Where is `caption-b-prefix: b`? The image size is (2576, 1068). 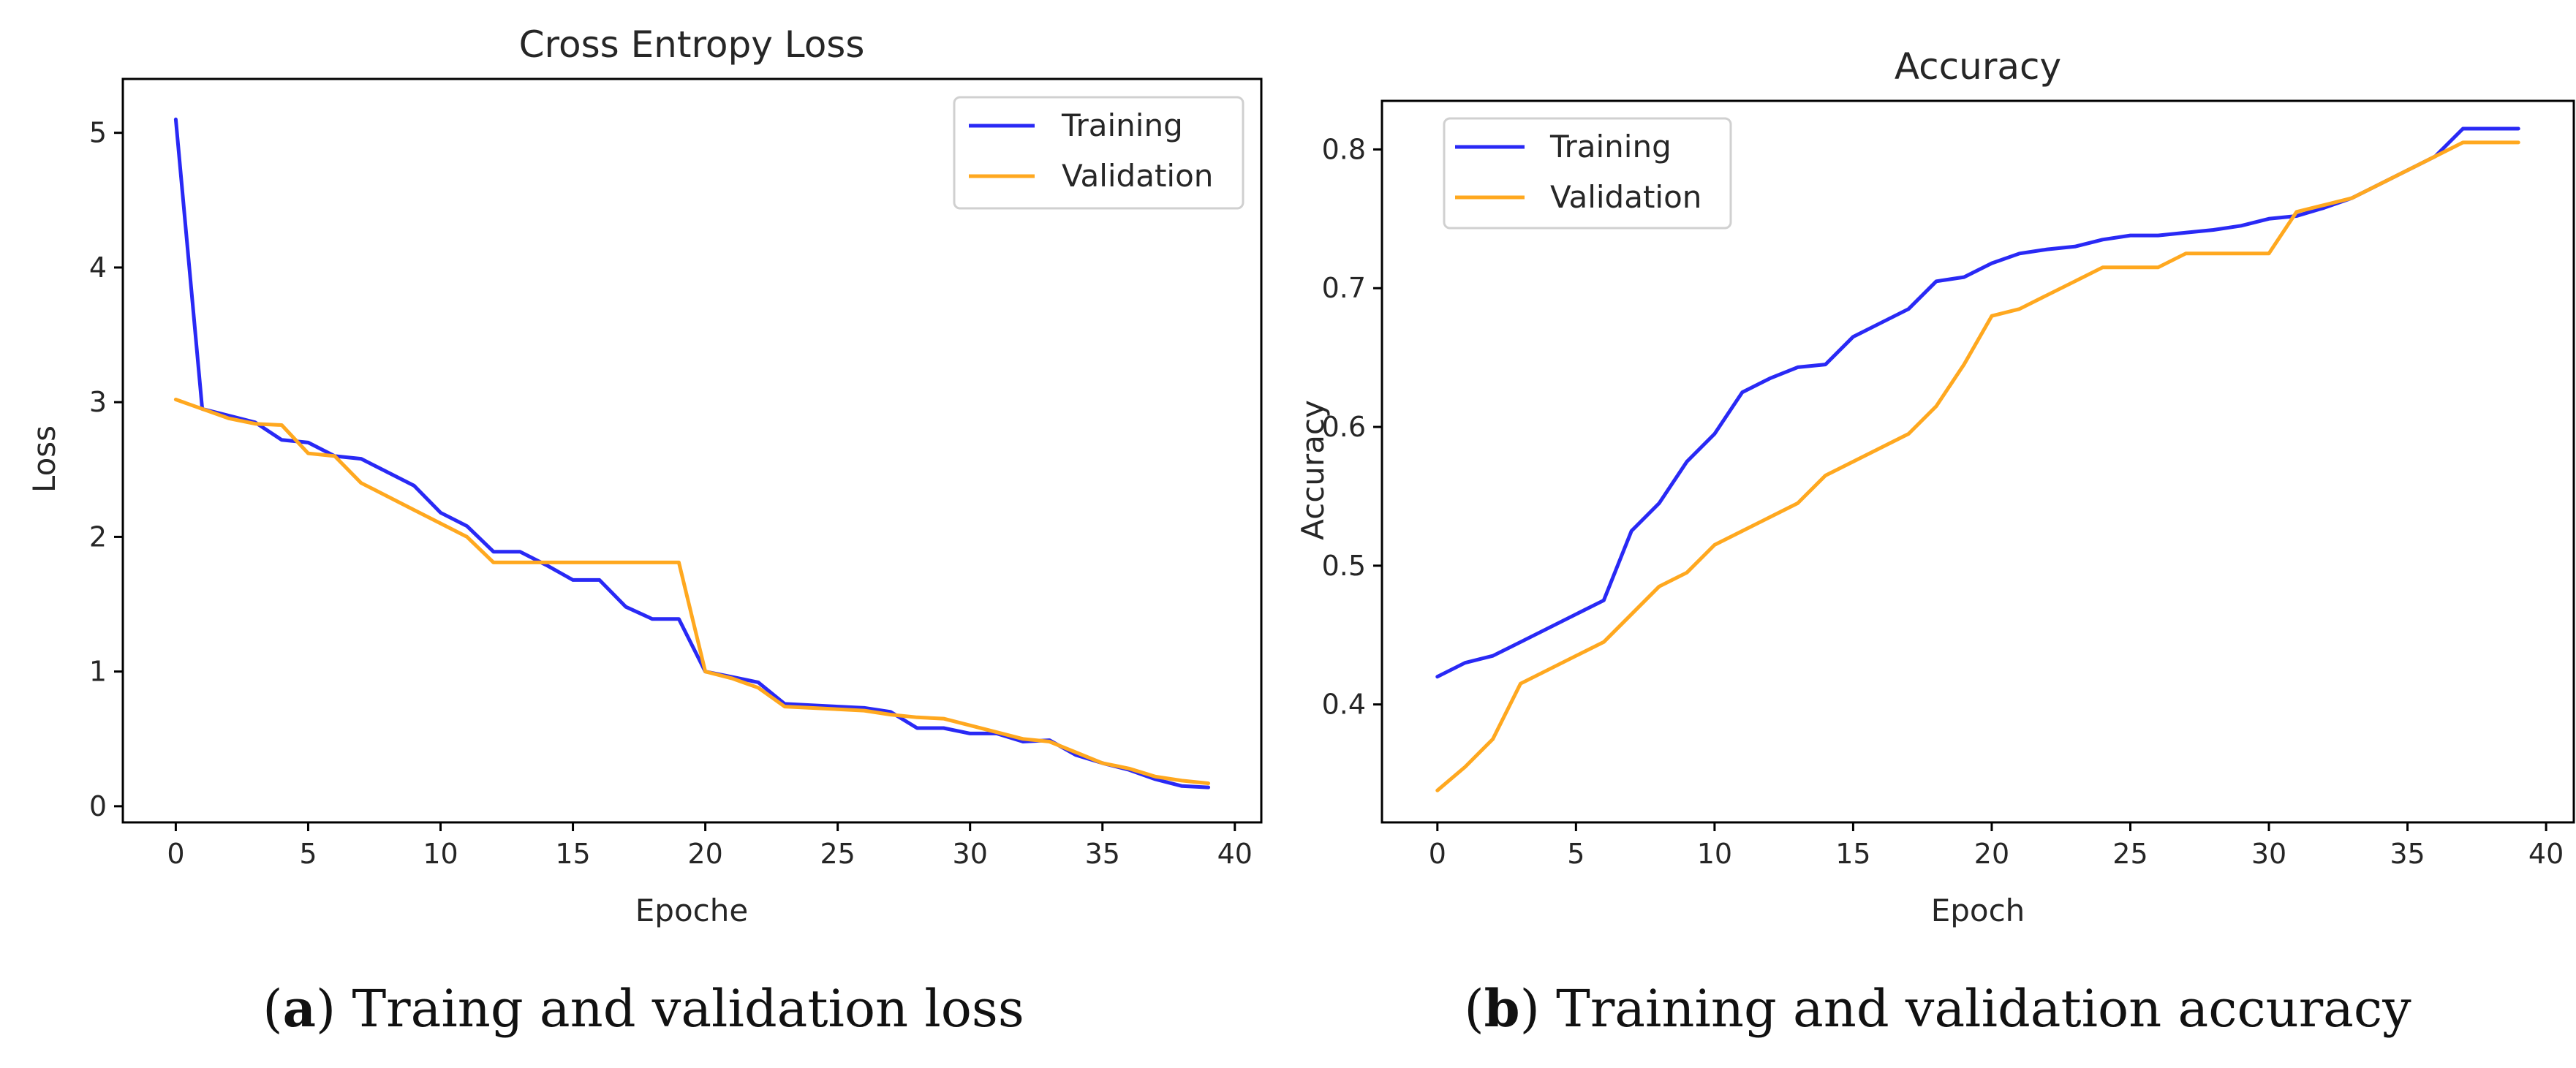 caption-b-prefix: b is located at coordinates (1502, 1008).